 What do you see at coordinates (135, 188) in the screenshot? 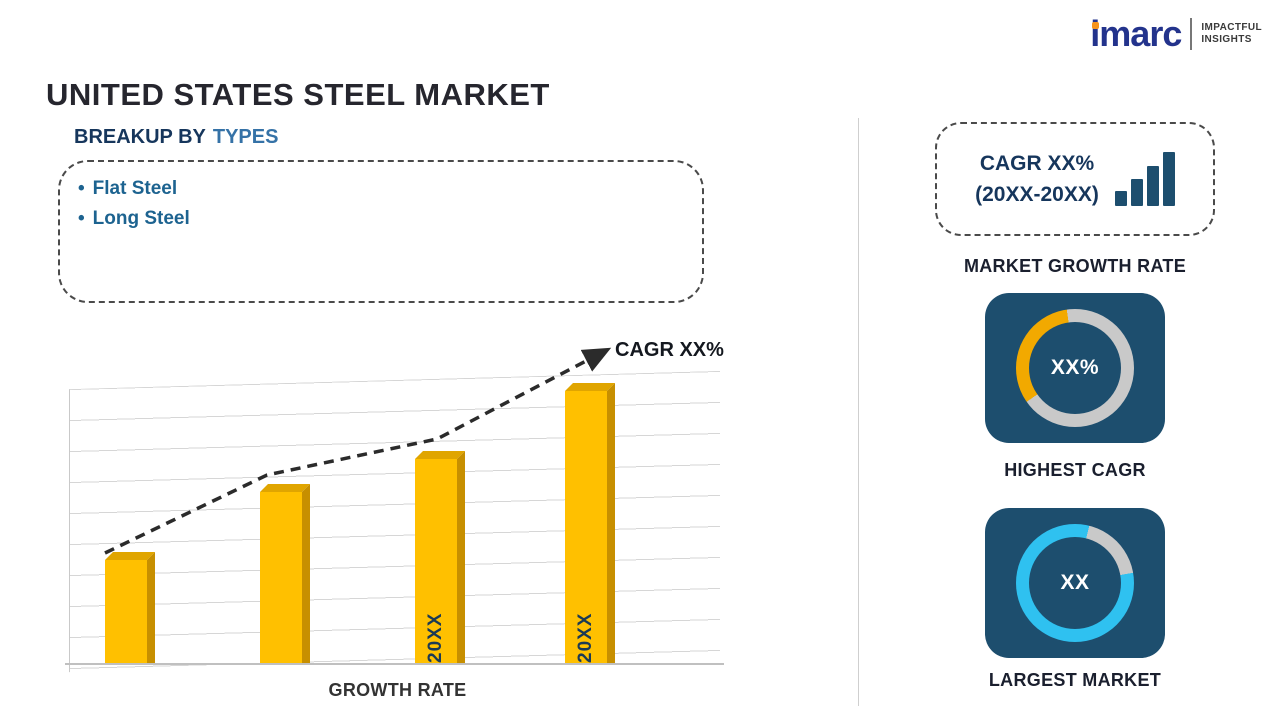
I see `list-item-label: Flat Steel` at bounding box center [135, 188].